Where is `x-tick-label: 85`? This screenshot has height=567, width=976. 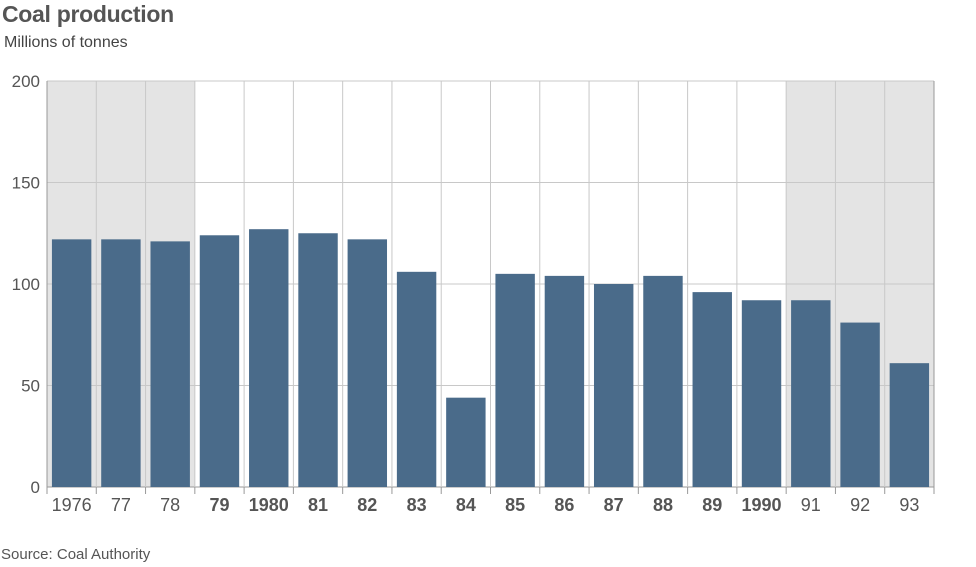 x-tick-label: 85 is located at coordinates (515, 505).